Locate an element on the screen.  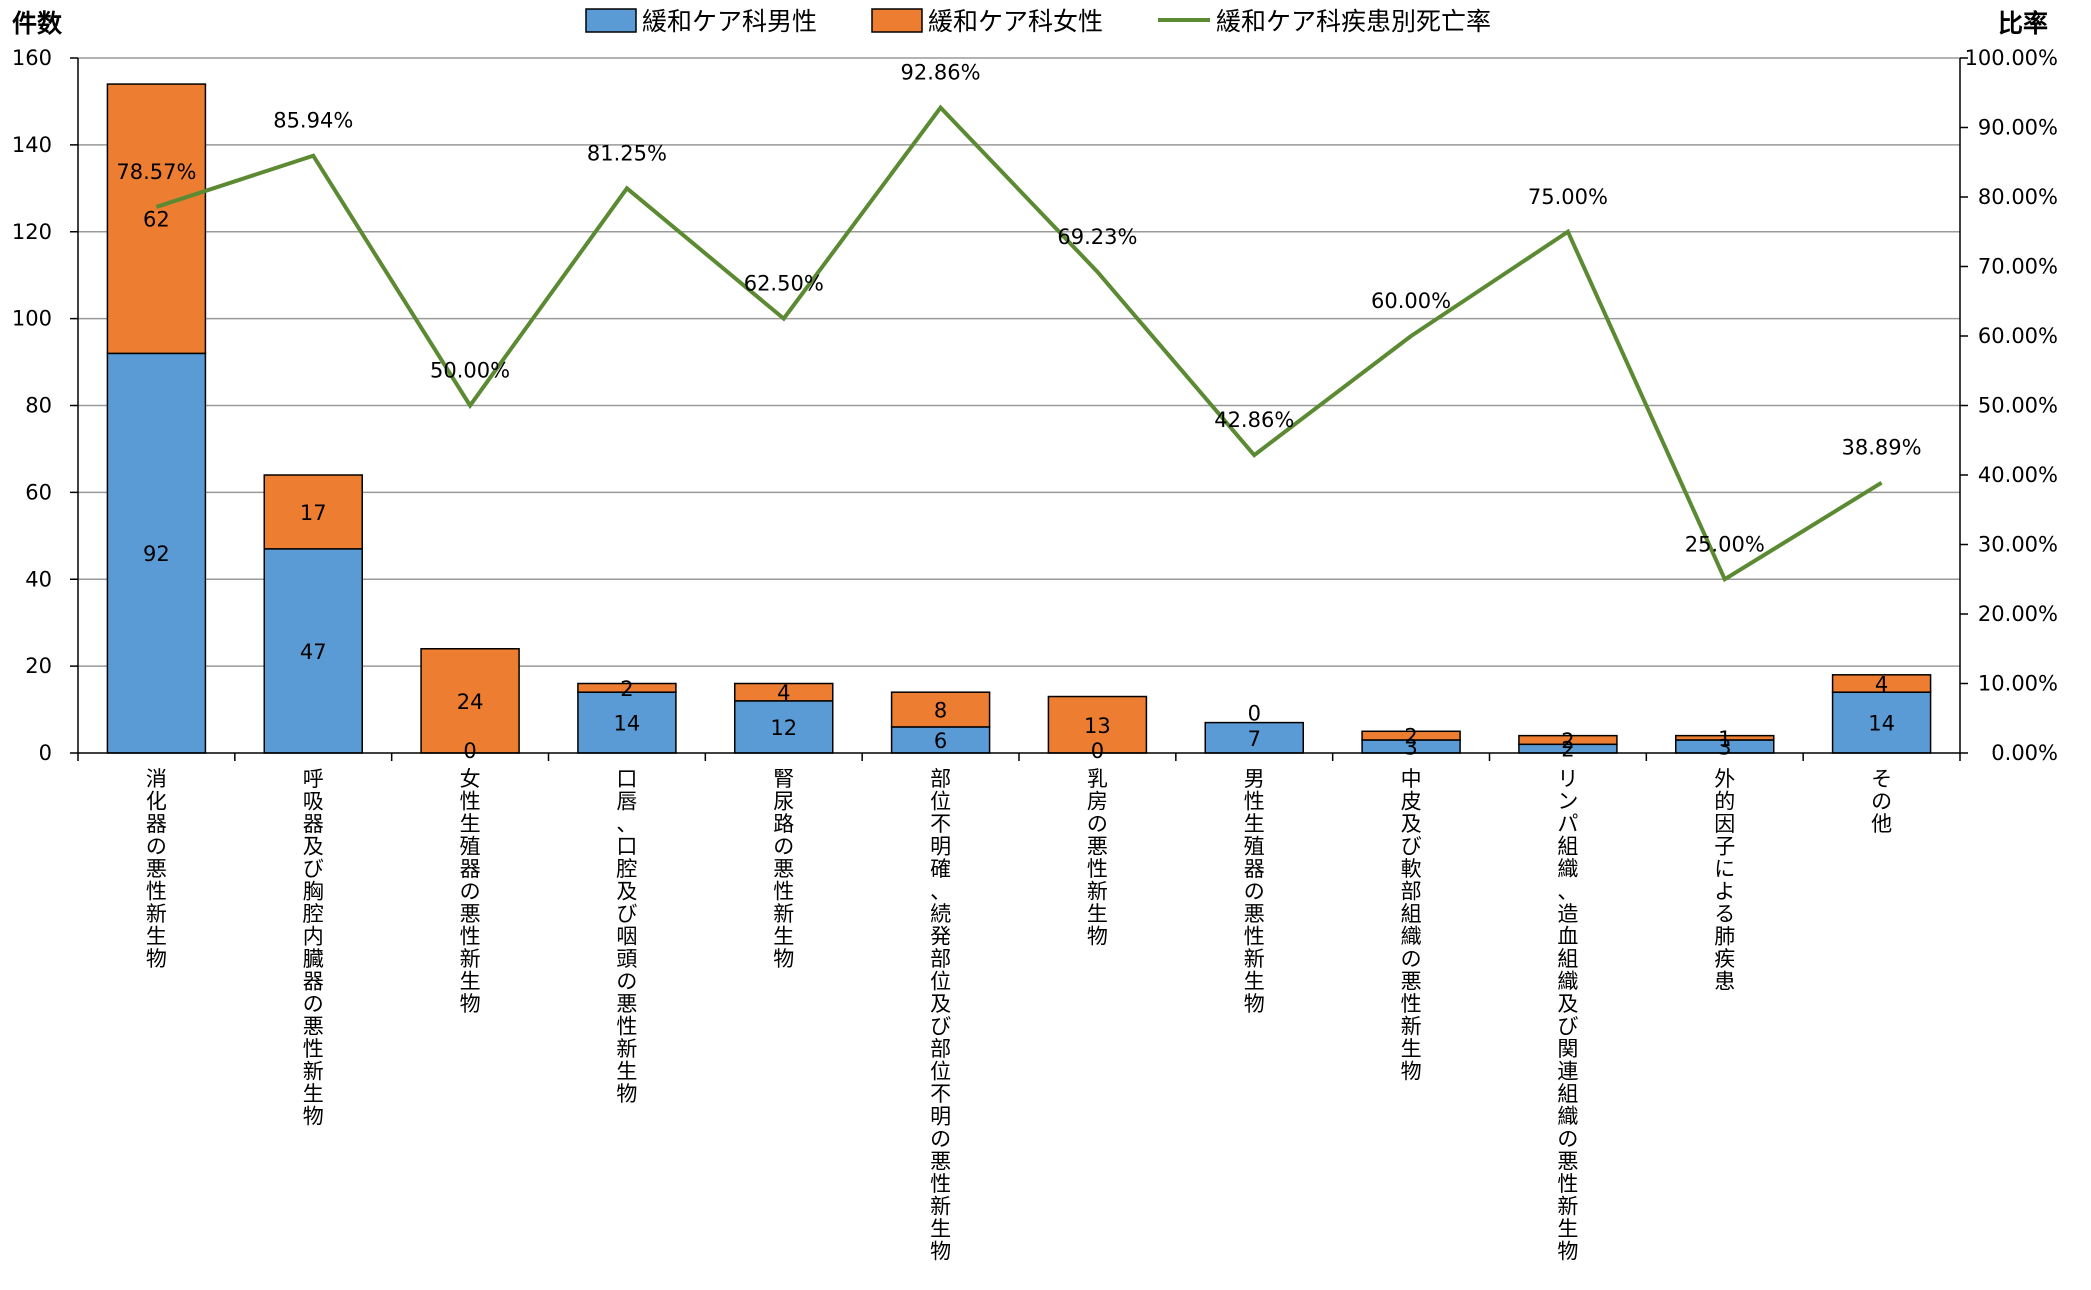
category-label: その他 is located at coordinates (1881, 801).